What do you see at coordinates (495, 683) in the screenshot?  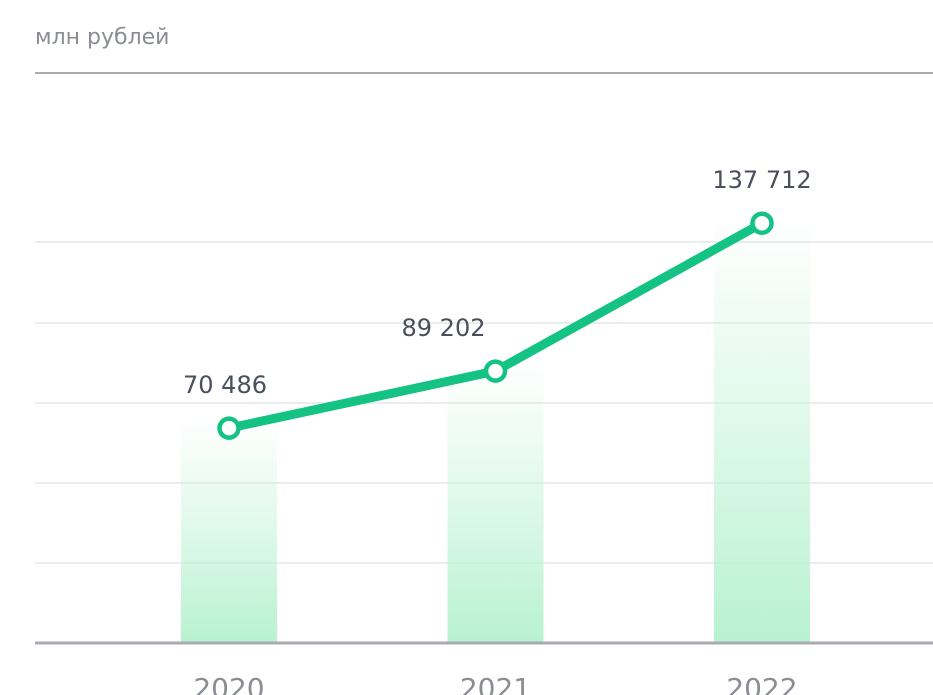 I see `x-tick-label: 2021` at bounding box center [495, 683].